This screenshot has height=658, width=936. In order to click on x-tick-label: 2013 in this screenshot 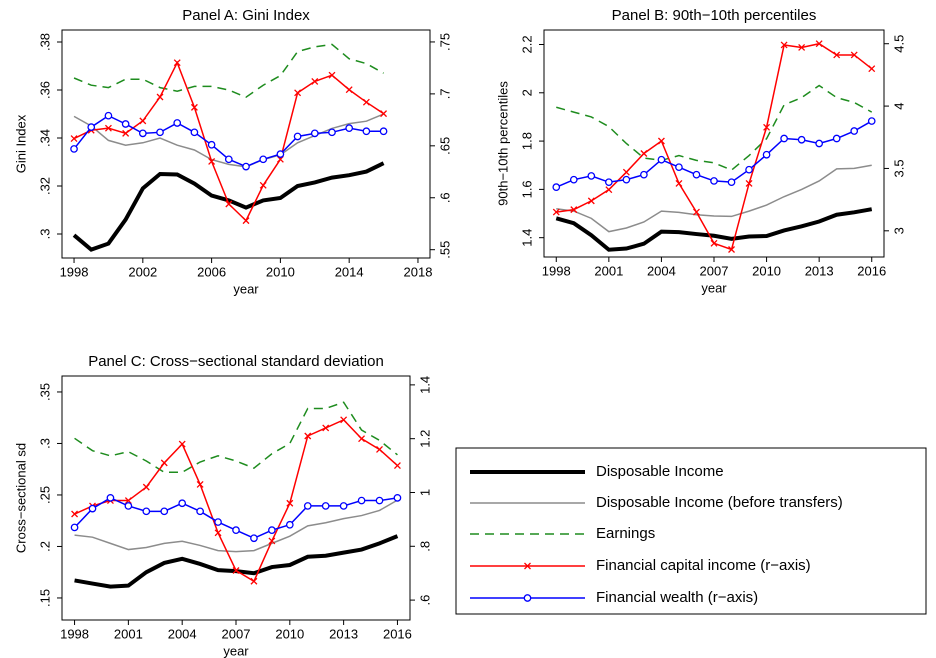, I will do `click(343, 633)`.